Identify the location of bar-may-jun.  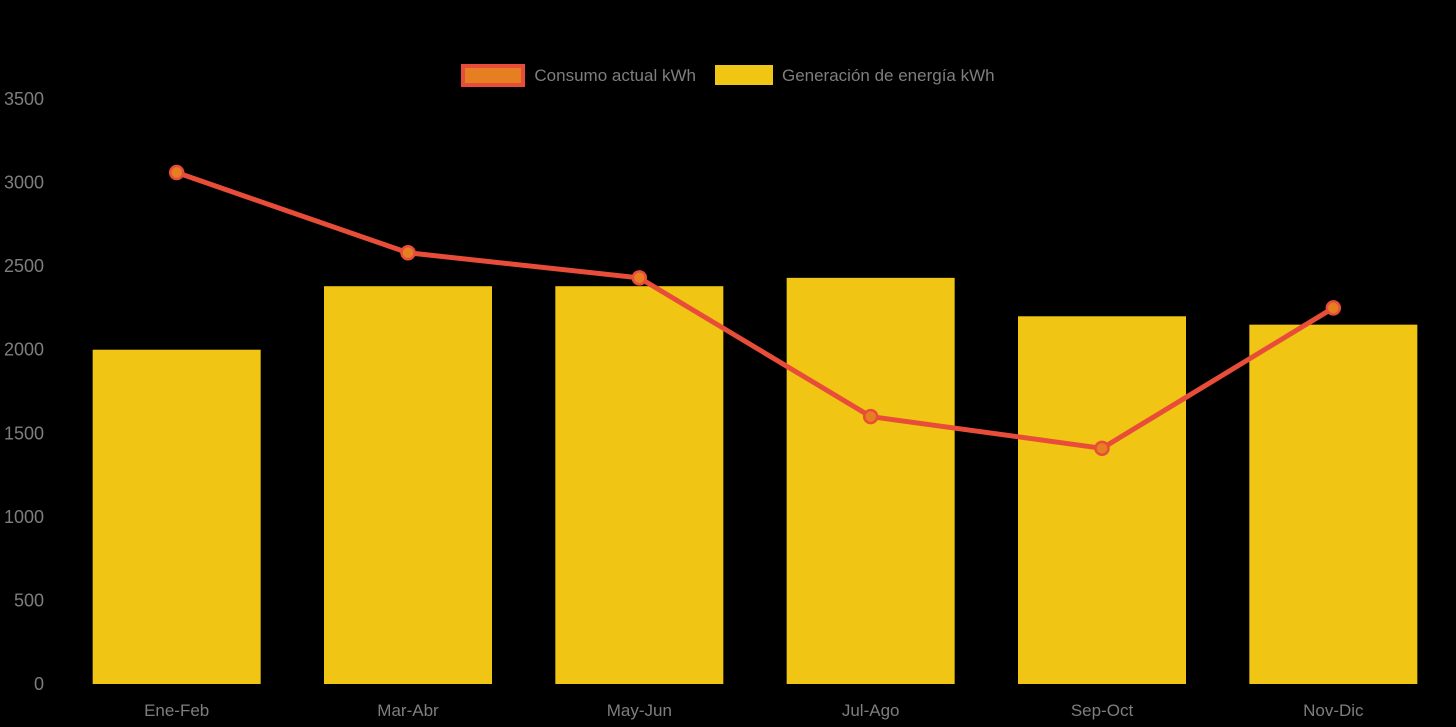
(639, 485).